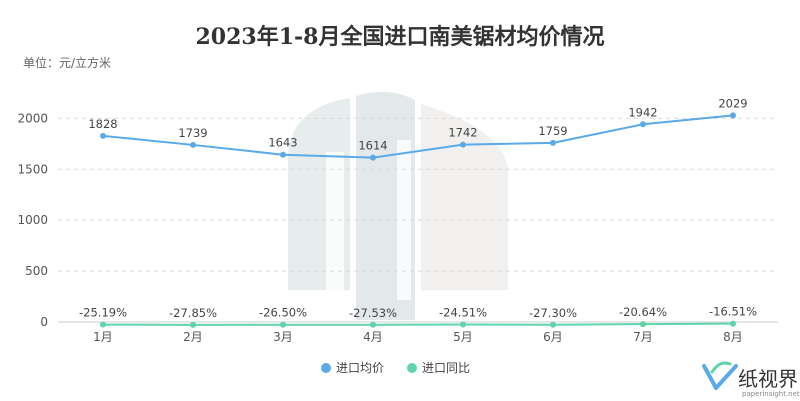 Image resolution: width=800 pixels, height=401 pixels. What do you see at coordinates (642, 112) in the screenshot?
I see `data-label-price: 1942` at bounding box center [642, 112].